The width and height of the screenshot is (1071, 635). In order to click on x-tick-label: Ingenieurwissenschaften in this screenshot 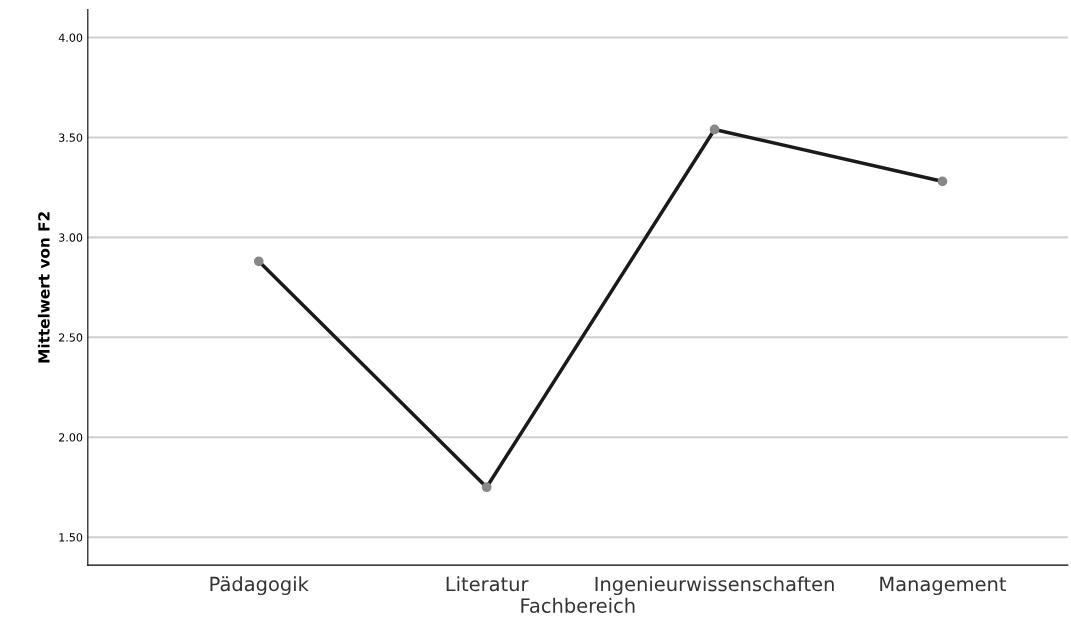, I will do `click(714, 586)`.